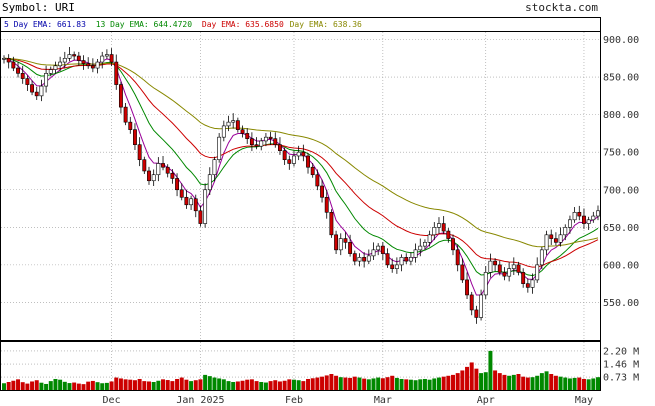 The width and height of the screenshot is (655, 406). What do you see at coordinates (45, 24) in the screenshot?
I see `ema-legend-5day: 5 Day EMA: 661.83` at bounding box center [45, 24].